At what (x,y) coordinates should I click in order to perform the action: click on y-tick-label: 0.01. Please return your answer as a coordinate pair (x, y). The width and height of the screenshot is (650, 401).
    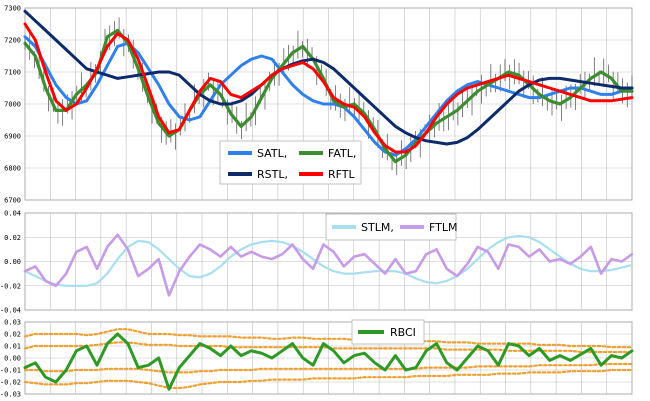
    Looking at the image, I should click on (12, 347).